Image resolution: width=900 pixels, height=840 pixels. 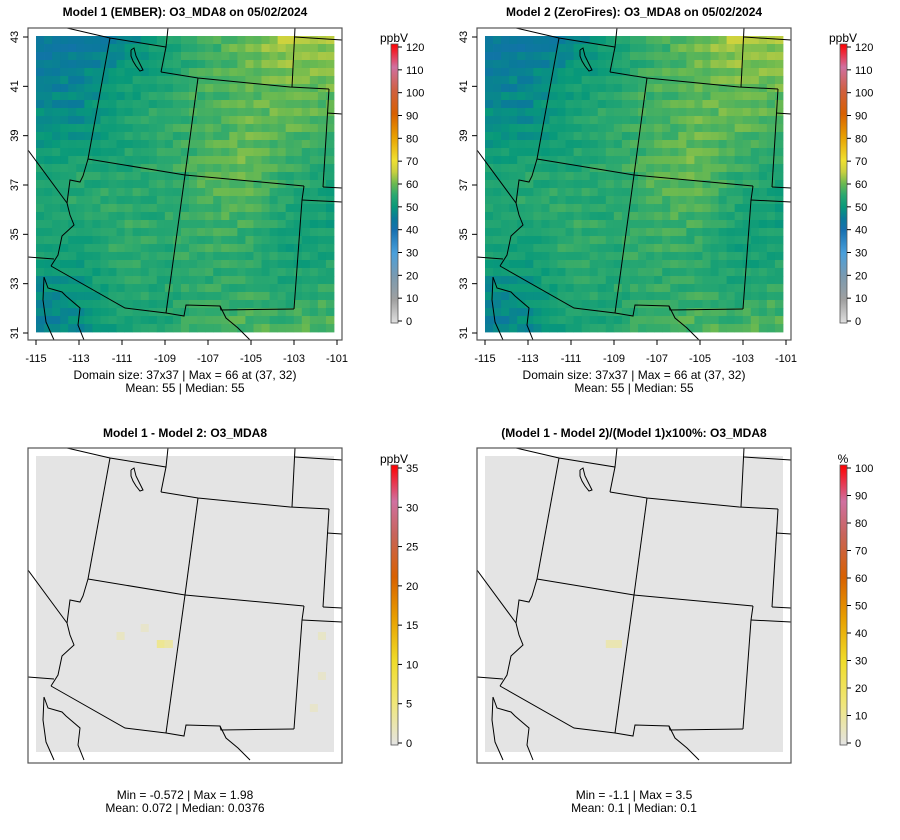 What do you see at coordinates (15, 234) in the screenshot?
I see `y-tick-label: 35` at bounding box center [15, 234].